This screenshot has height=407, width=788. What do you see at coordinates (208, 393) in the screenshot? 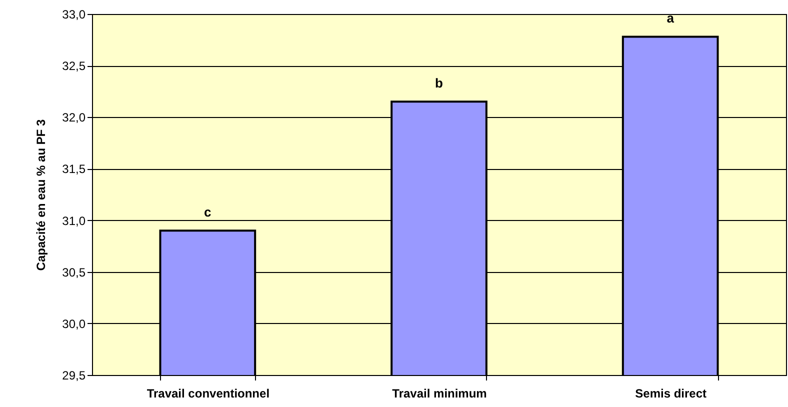
I see `x-tick-label: Travail conventionnel` at bounding box center [208, 393].